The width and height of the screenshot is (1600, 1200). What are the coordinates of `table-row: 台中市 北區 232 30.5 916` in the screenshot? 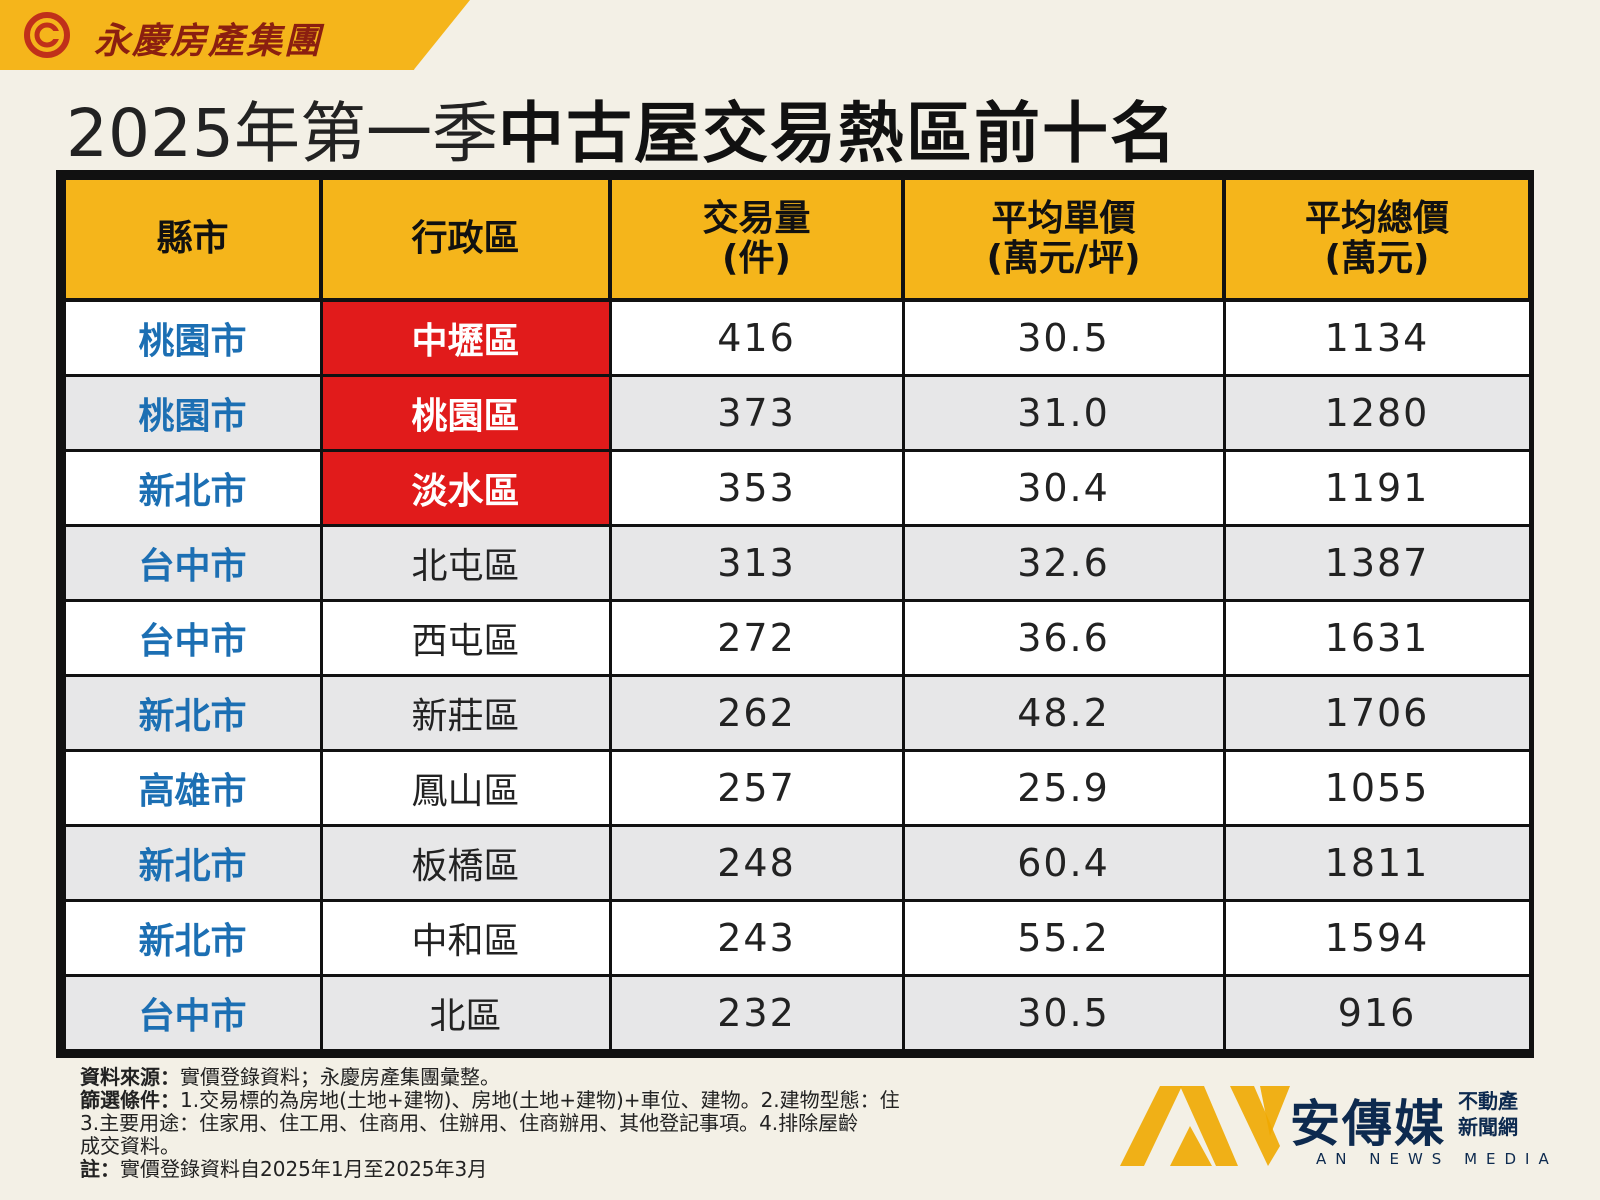 It's located at (797, 1013).